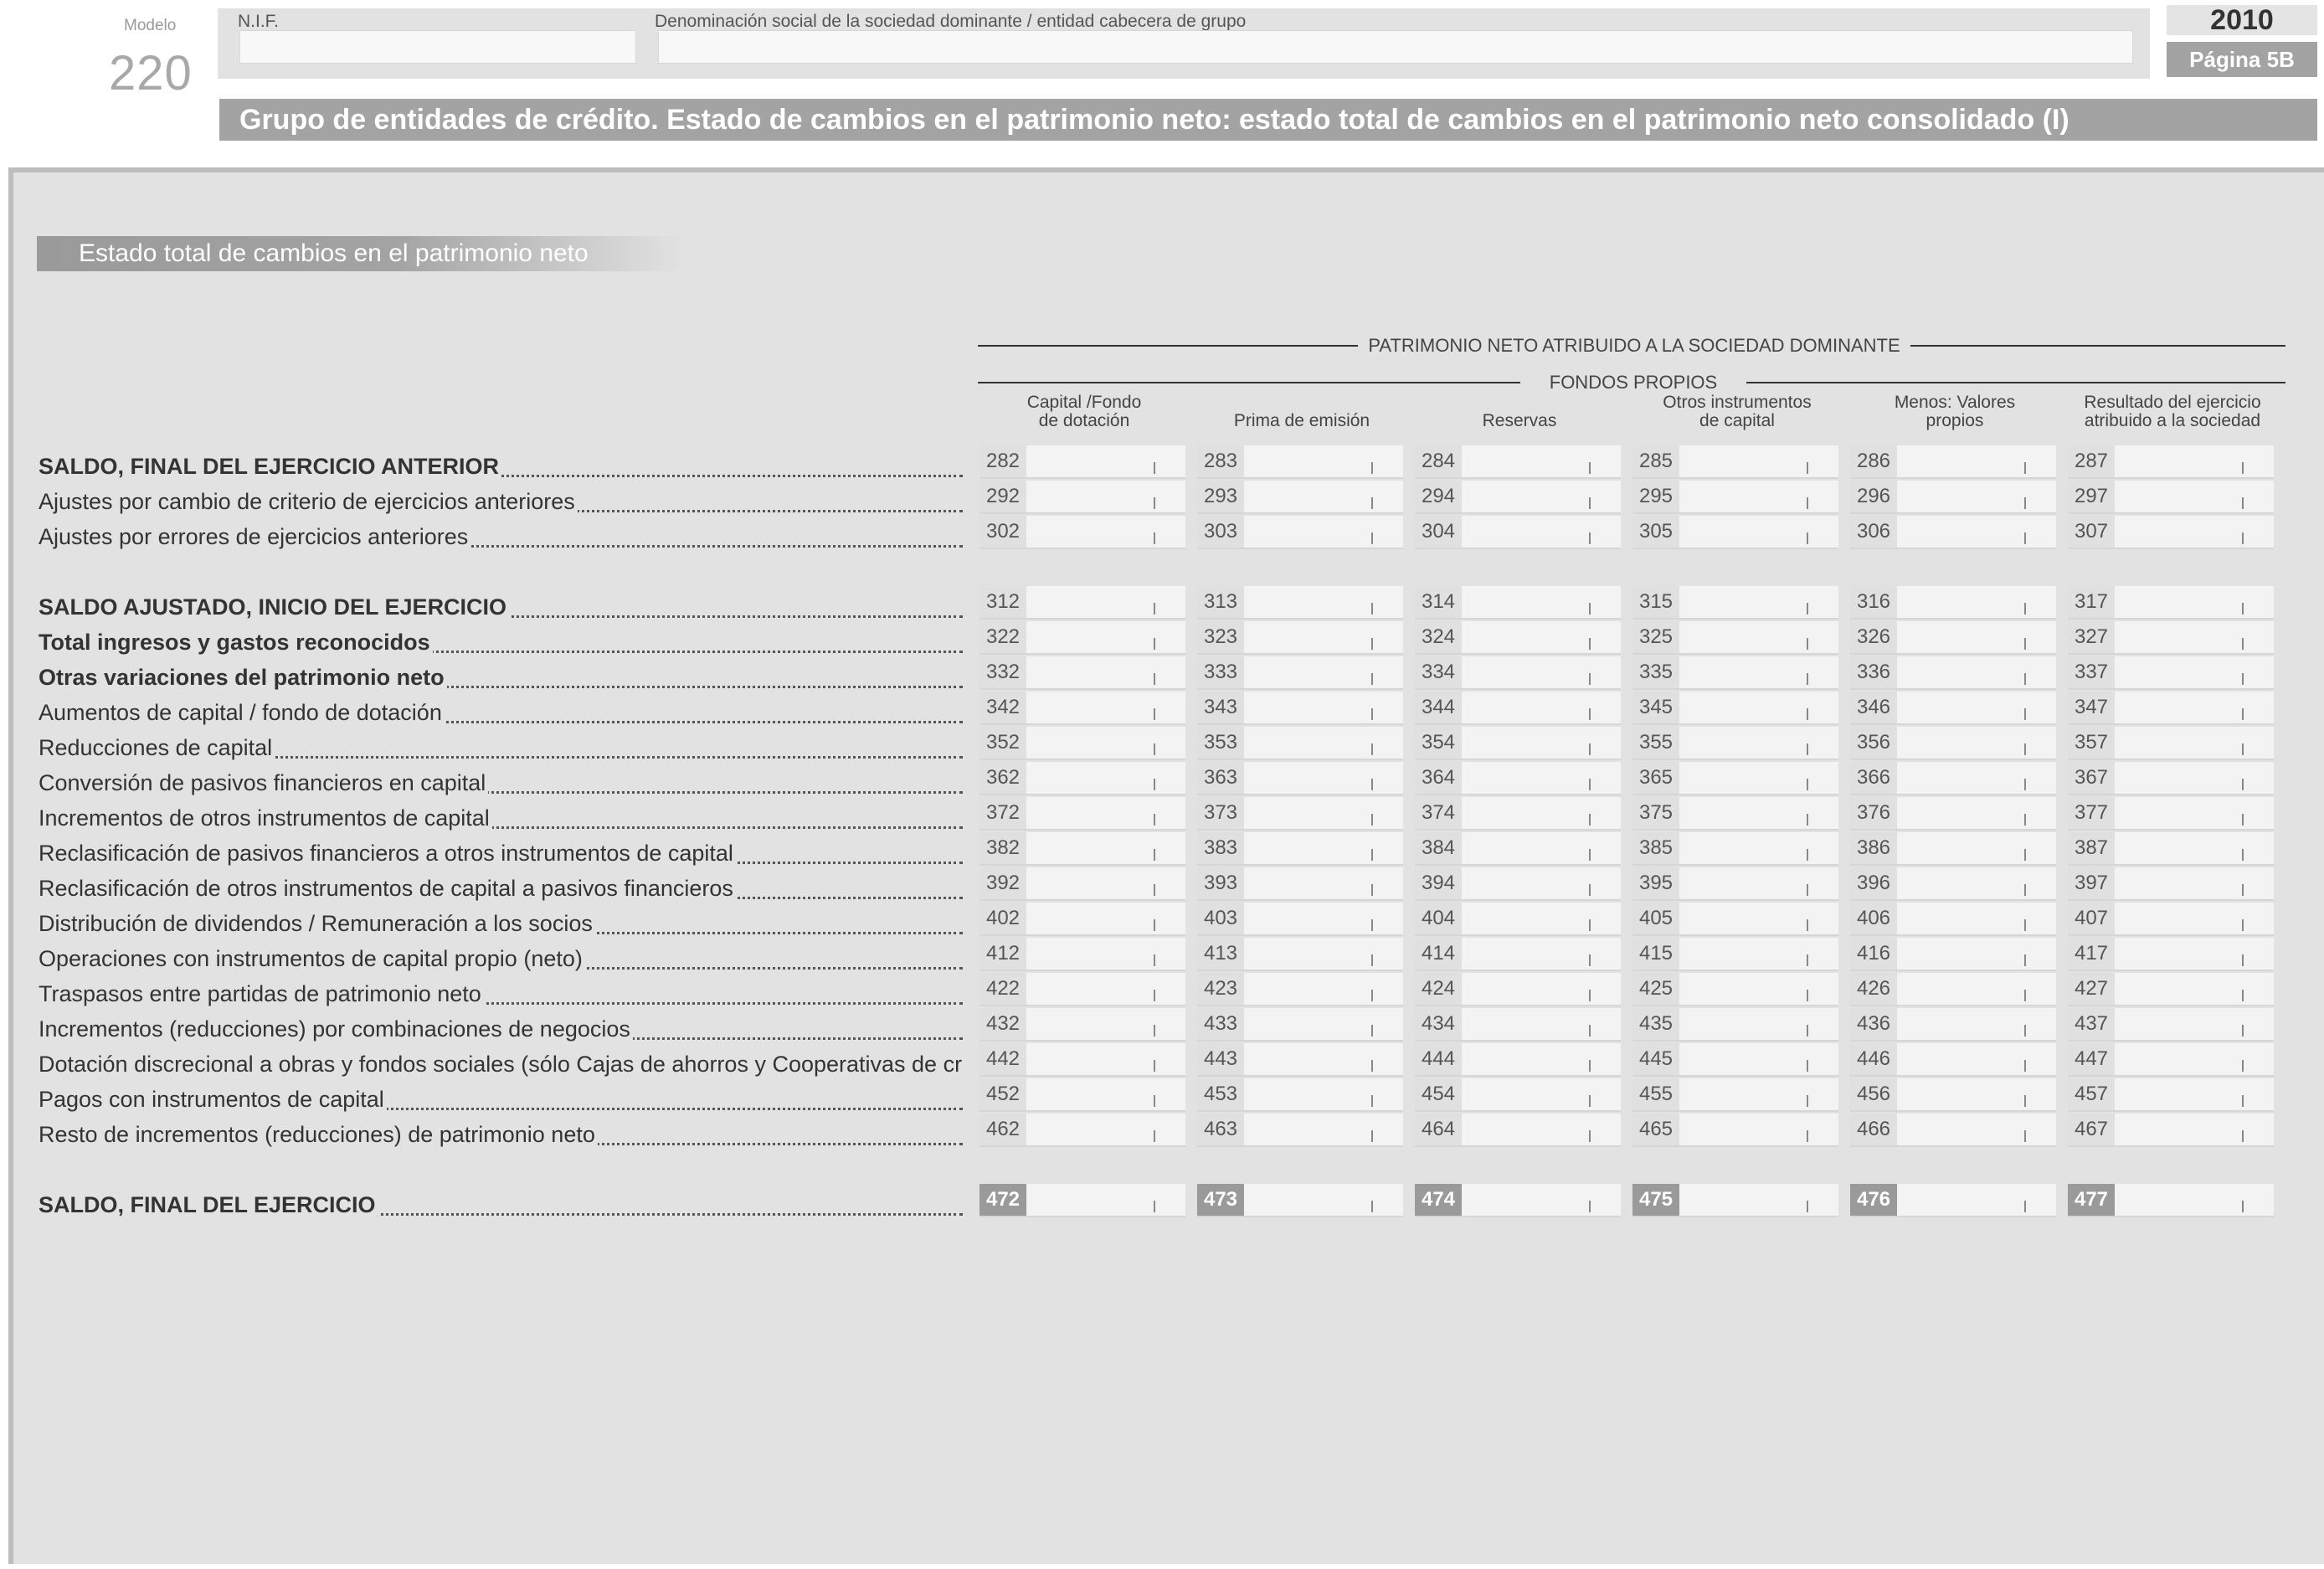 Image resolution: width=2324 pixels, height=1569 pixels. I want to click on amount-field: 384, so click(1518, 849).